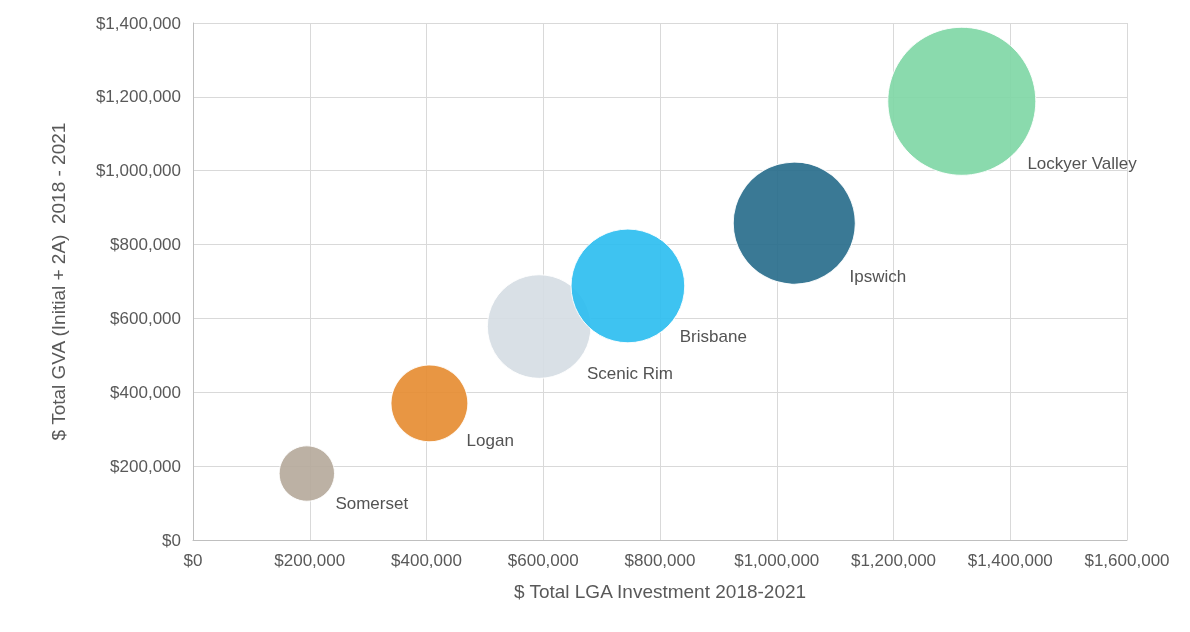 The image size is (1190, 632). Describe the element at coordinates (145, 466) in the screenshot. I see `y-tick-label: $200,000` at that location.